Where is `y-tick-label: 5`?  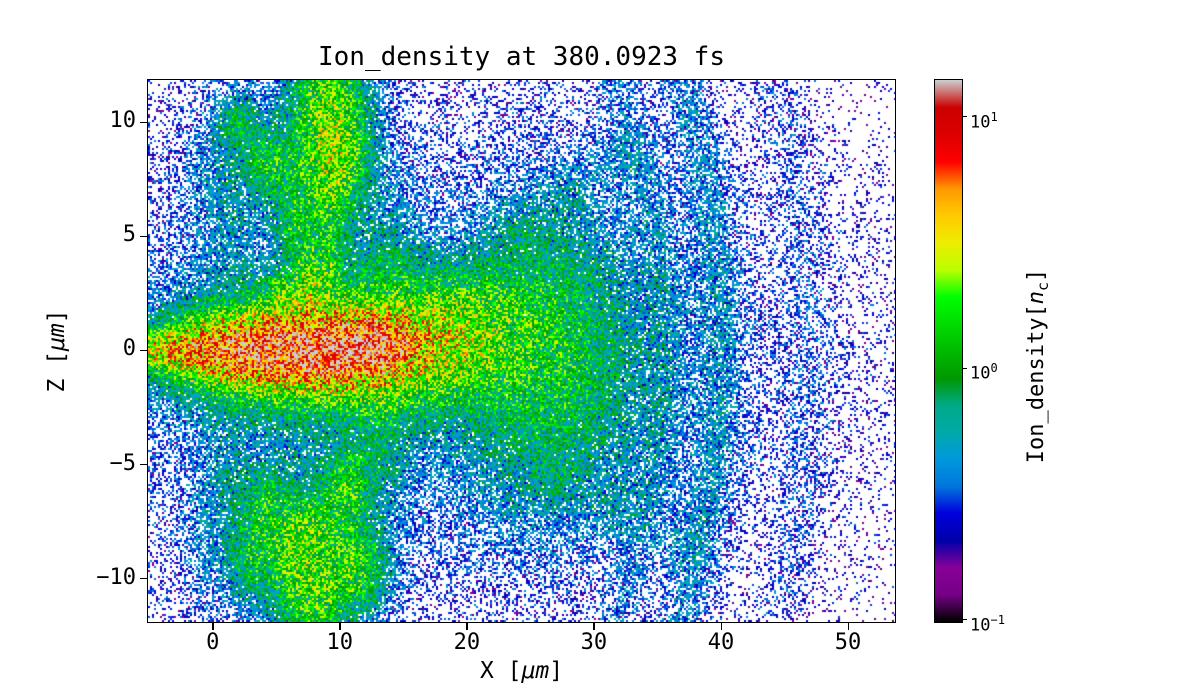
y-tick-label: 5 is located at coordinates (129, 235).